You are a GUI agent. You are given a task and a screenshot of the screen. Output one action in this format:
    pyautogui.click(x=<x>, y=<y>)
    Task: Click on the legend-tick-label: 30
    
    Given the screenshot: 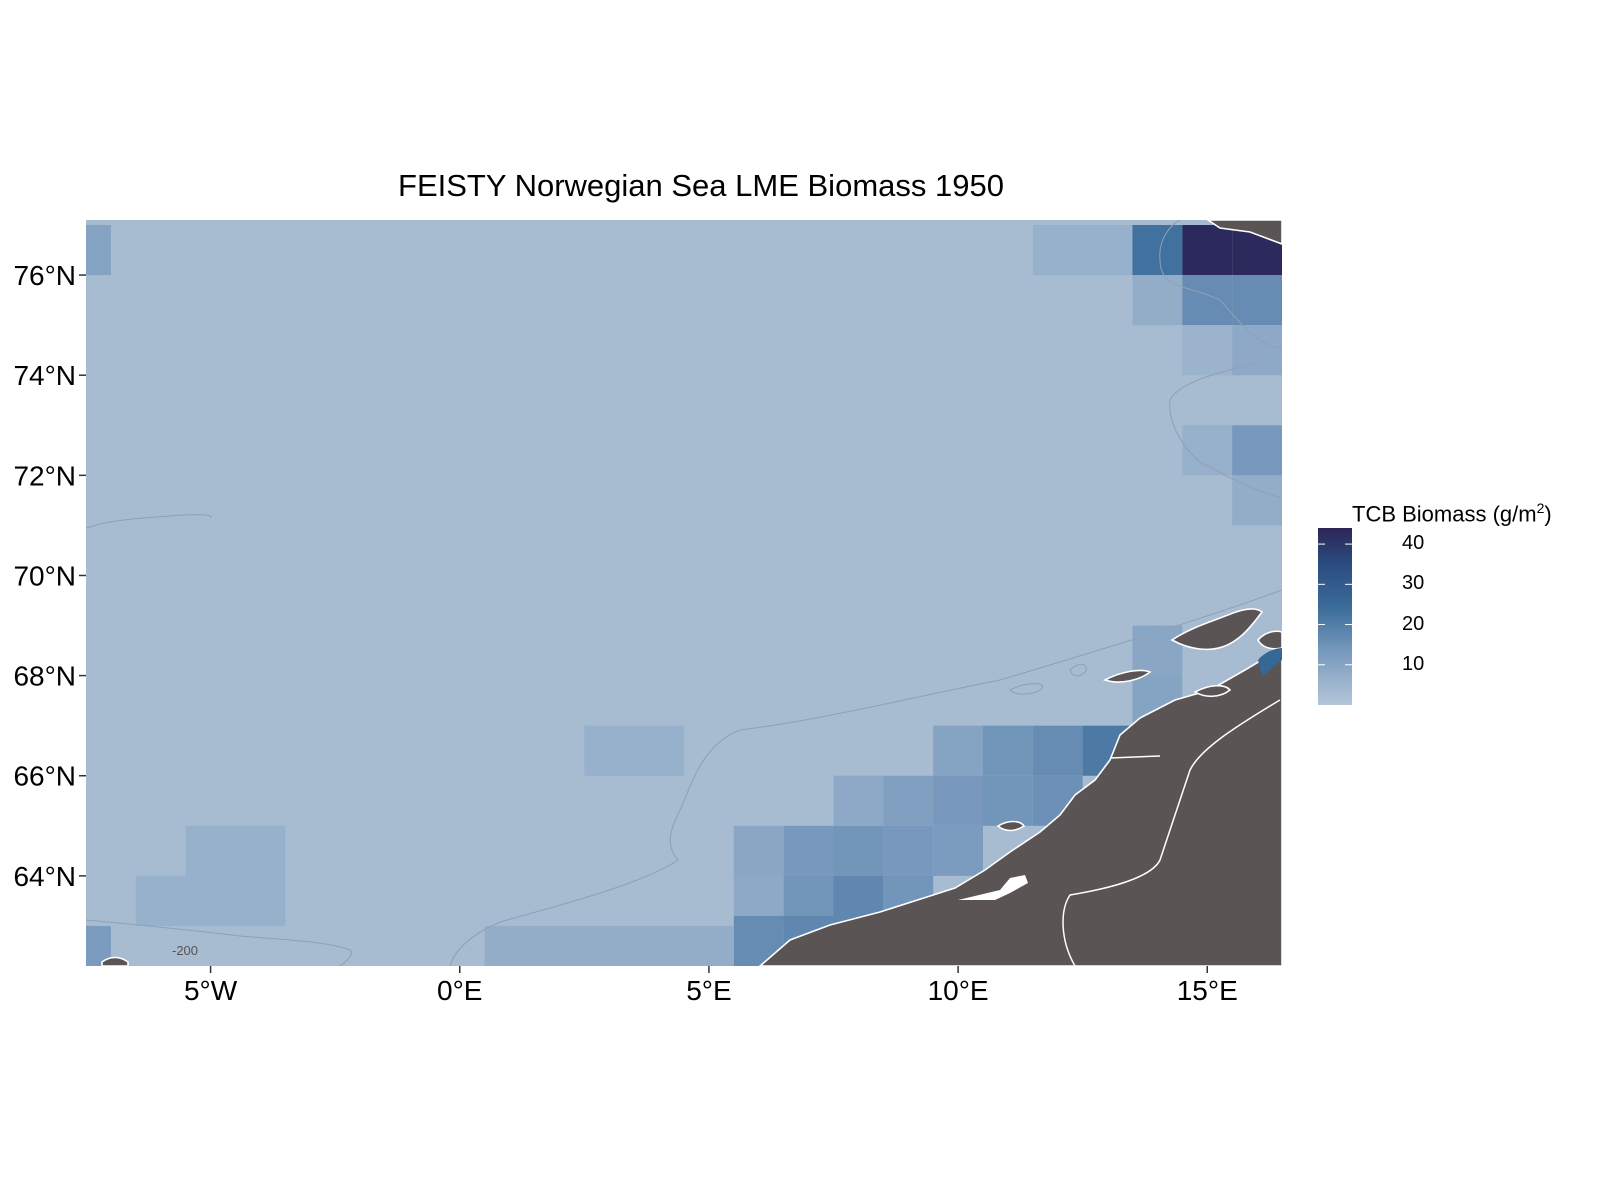 What is the action you would take?
    pyautogui.click(x=1413, y=583)
    